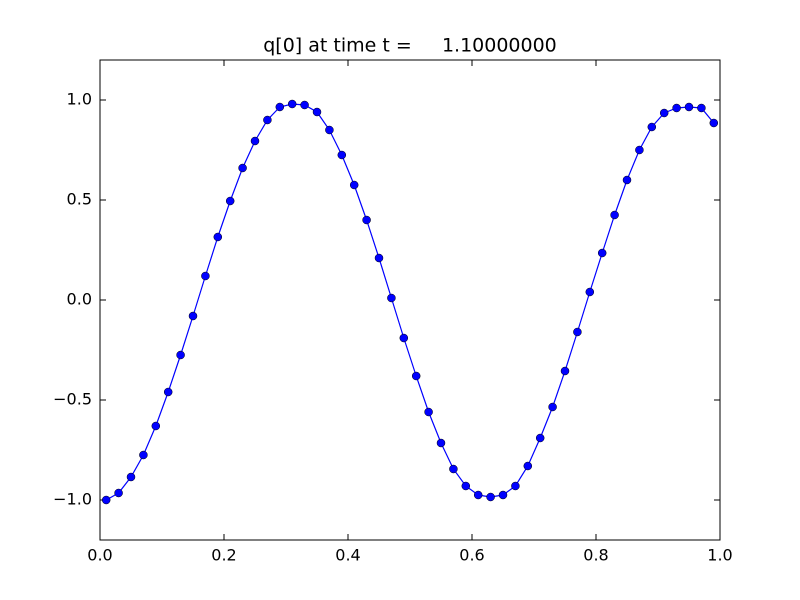 The width and height of the screenshot is (800, 600). Describe the element at coordinates (72, 499) in the screenshot. I see `y-tick-label: −1.0` at that location.